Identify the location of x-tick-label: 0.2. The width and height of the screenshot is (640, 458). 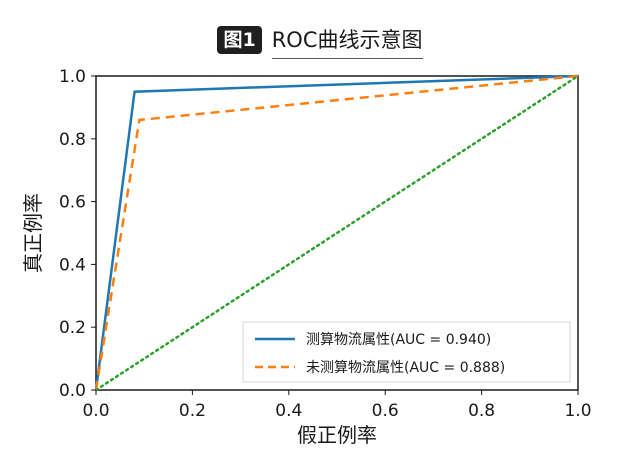
(192, 411).